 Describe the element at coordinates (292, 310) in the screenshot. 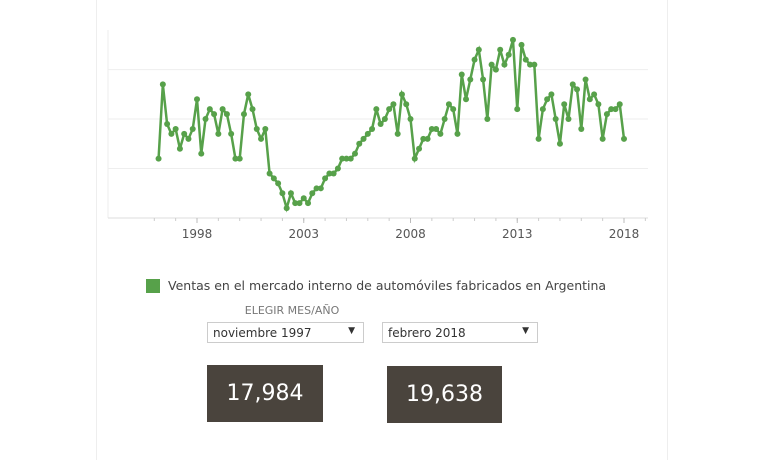

I see `filter-title: ELEGIR MES/AÑO` at that location.